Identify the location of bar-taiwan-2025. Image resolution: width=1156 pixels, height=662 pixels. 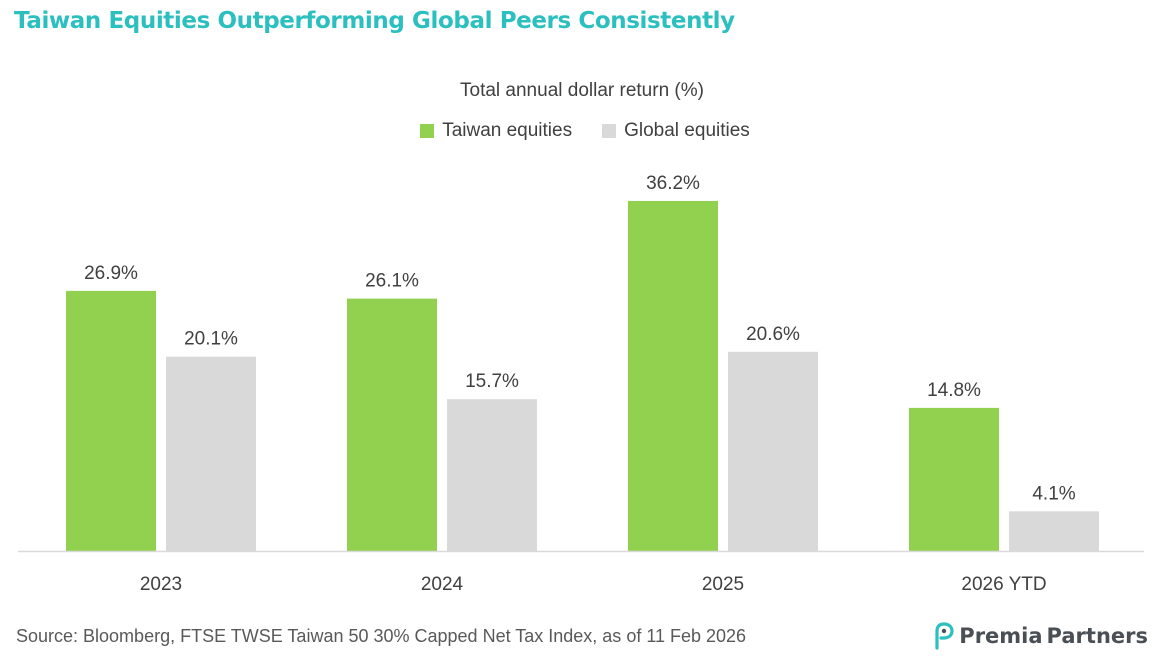
(673, 376).